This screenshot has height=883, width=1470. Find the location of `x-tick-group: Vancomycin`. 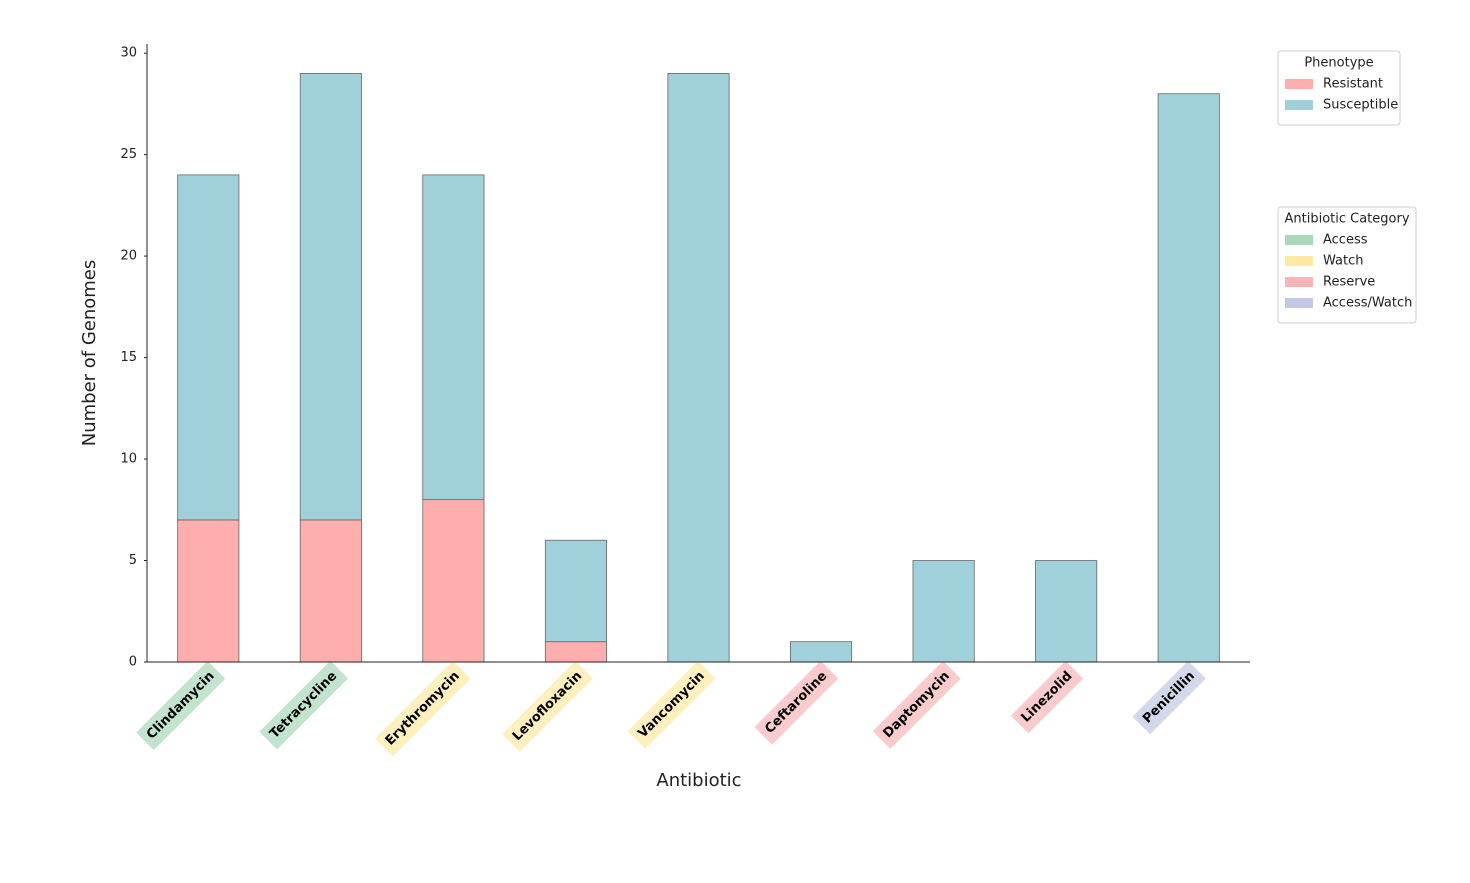

x-tick-group: Vancomycin is located at coordinates (671, 704).